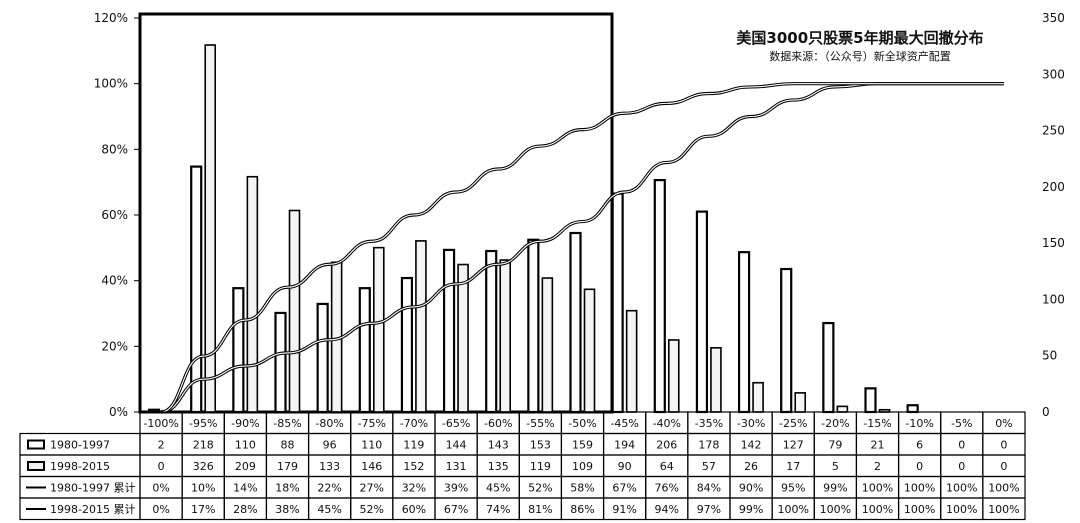  Describe the element at coordinates (413, 466) in the screenshot. I see `table-value: 152` at that location.